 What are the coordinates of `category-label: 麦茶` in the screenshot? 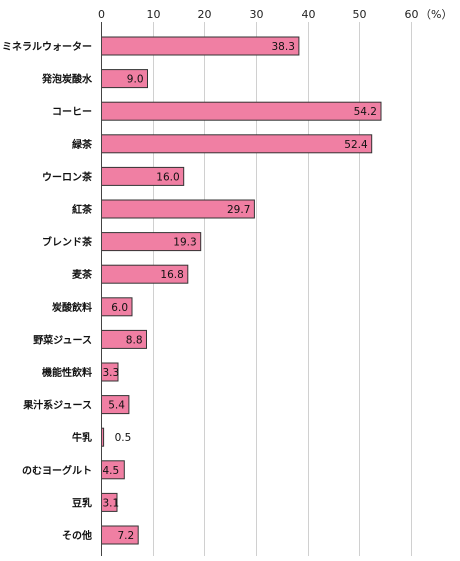 It's located at (82, 274).